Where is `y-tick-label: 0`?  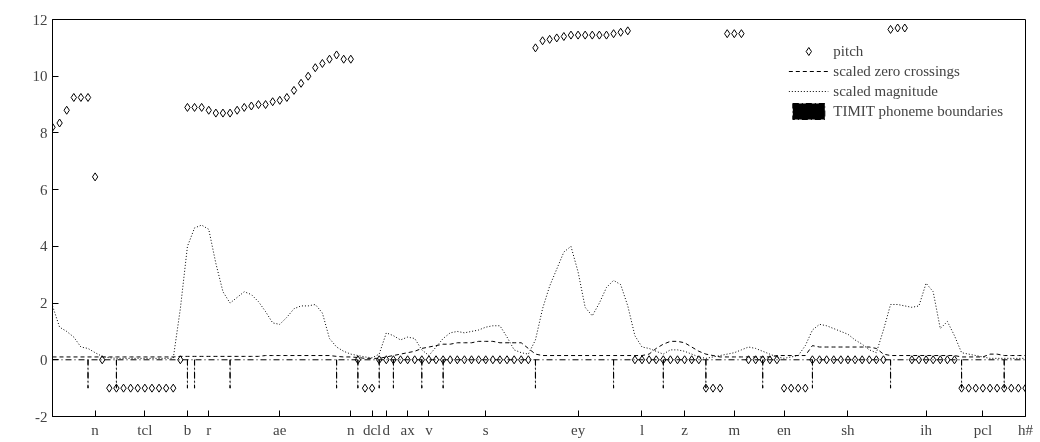
y-tick-label: 0 is located at coordinates (44, 359).